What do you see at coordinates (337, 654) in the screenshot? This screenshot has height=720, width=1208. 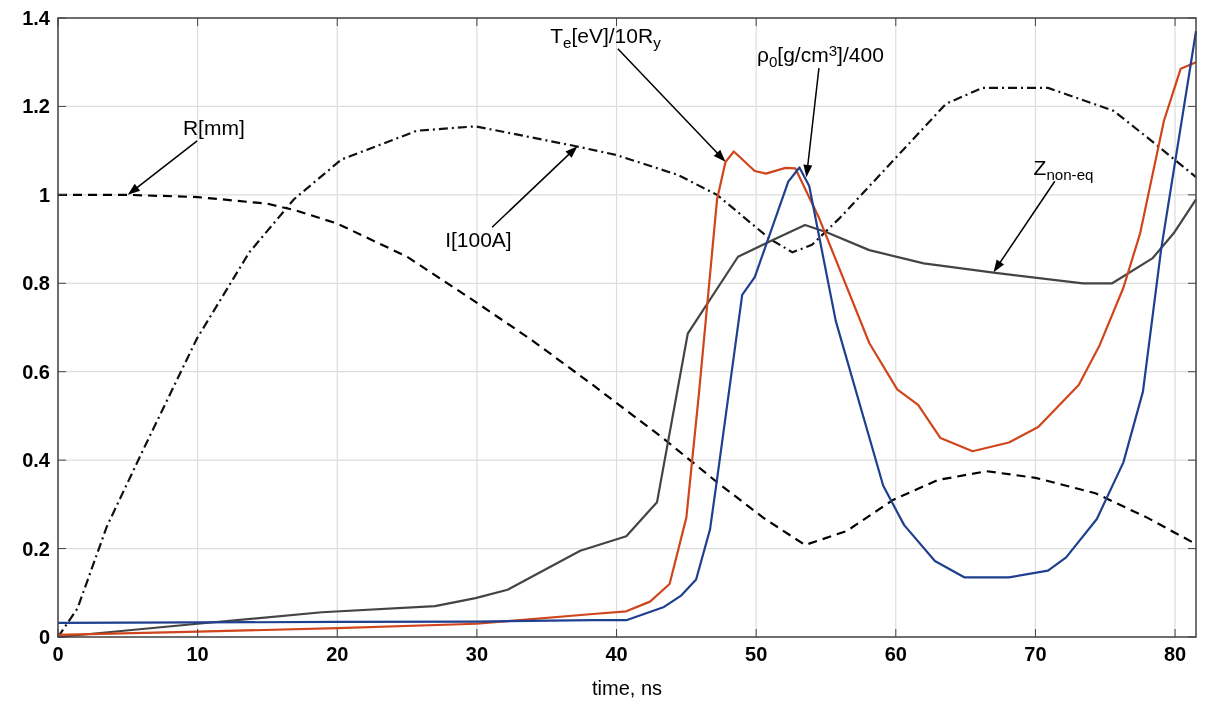 I see `x-tick-label: 20` at bounding box center [337, 654].